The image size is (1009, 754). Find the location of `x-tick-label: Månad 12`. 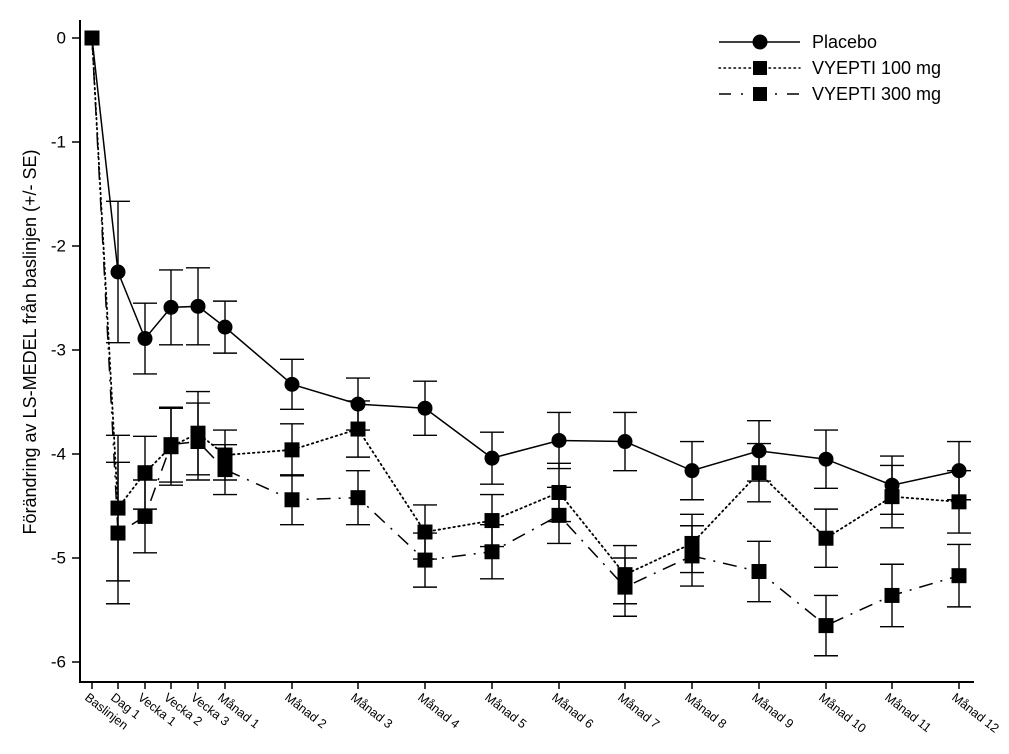

x-tick-label: Månad 12 is located at coordinates (975, 712).